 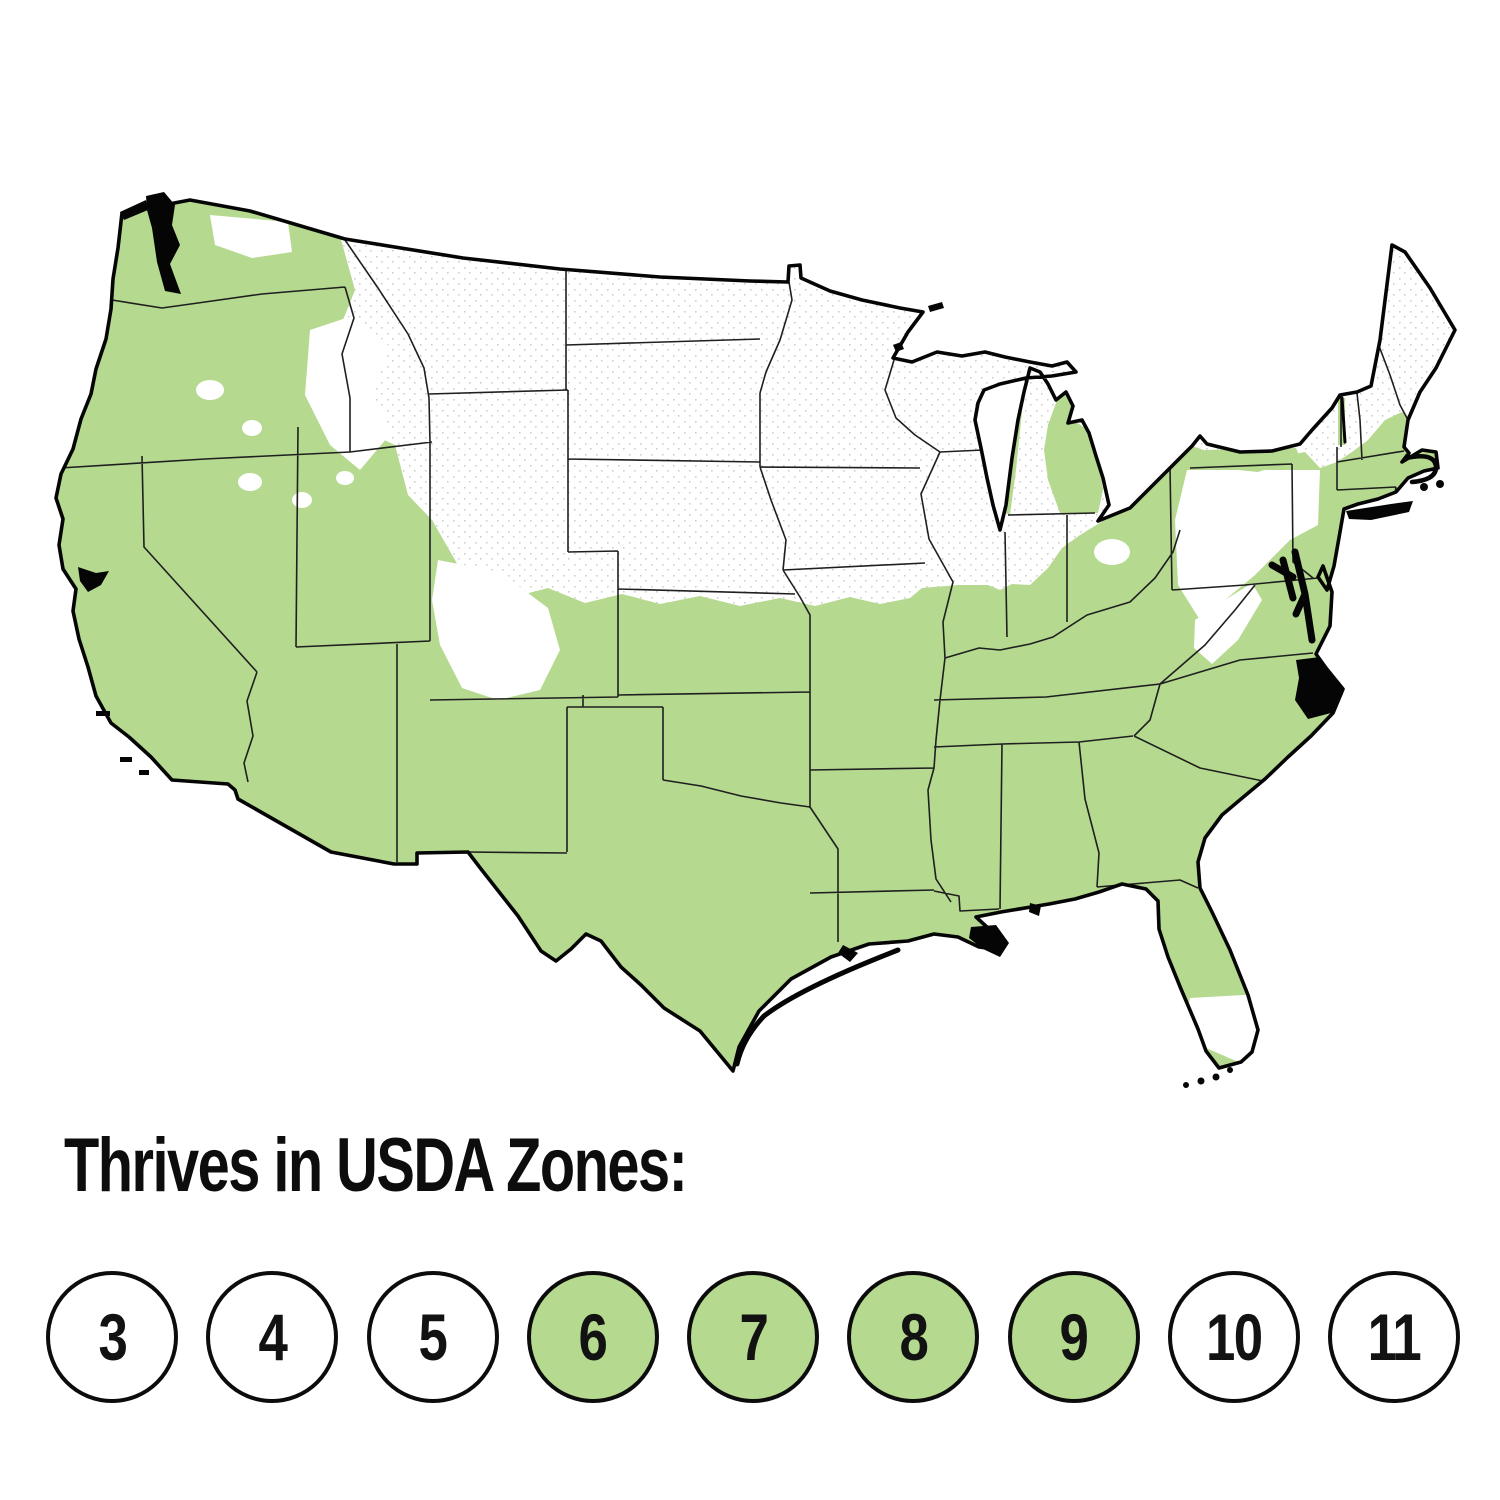 I want to click on outer-banks, so click(x=1319, y=688).